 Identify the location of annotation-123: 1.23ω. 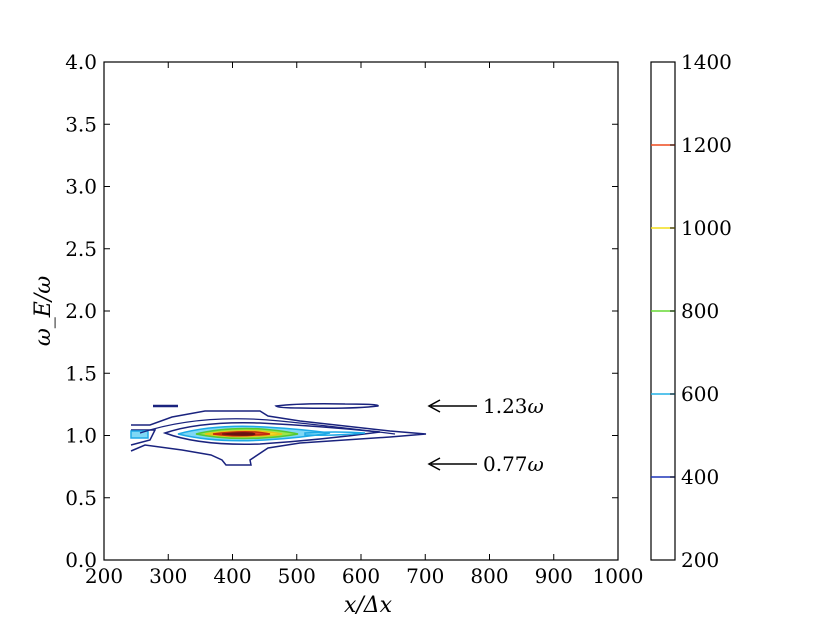
(485, 406).